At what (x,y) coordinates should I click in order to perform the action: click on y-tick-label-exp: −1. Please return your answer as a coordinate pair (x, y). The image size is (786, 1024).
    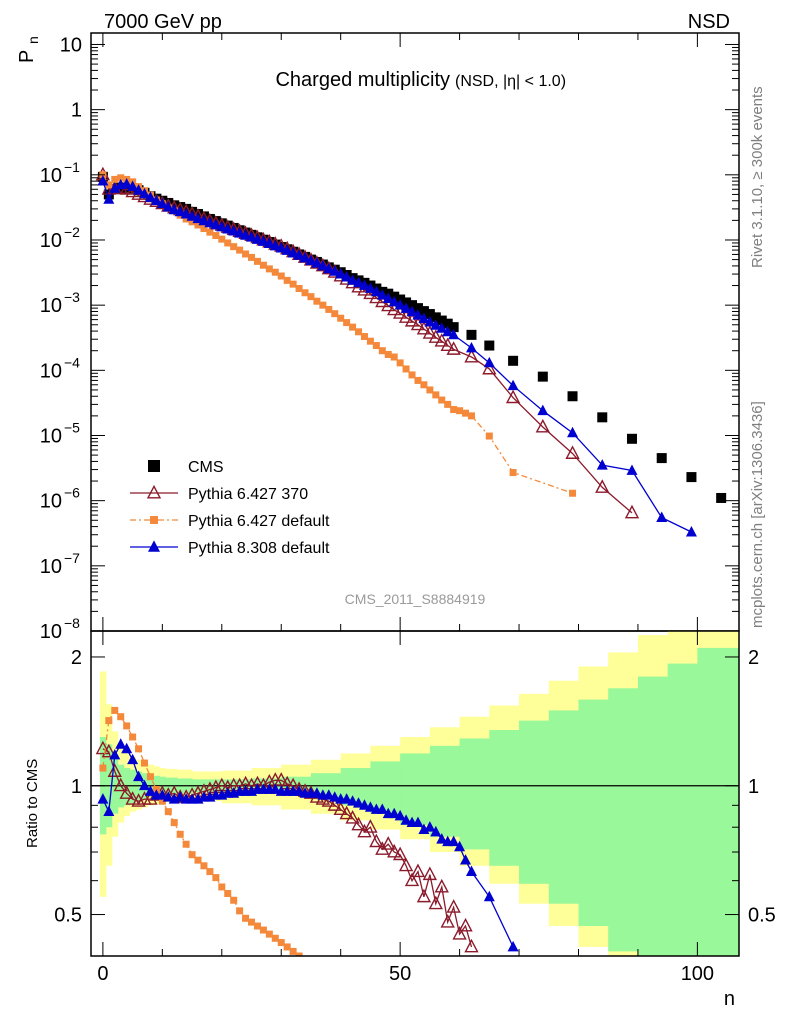
    Looking at the image, I should click on (72, 167).